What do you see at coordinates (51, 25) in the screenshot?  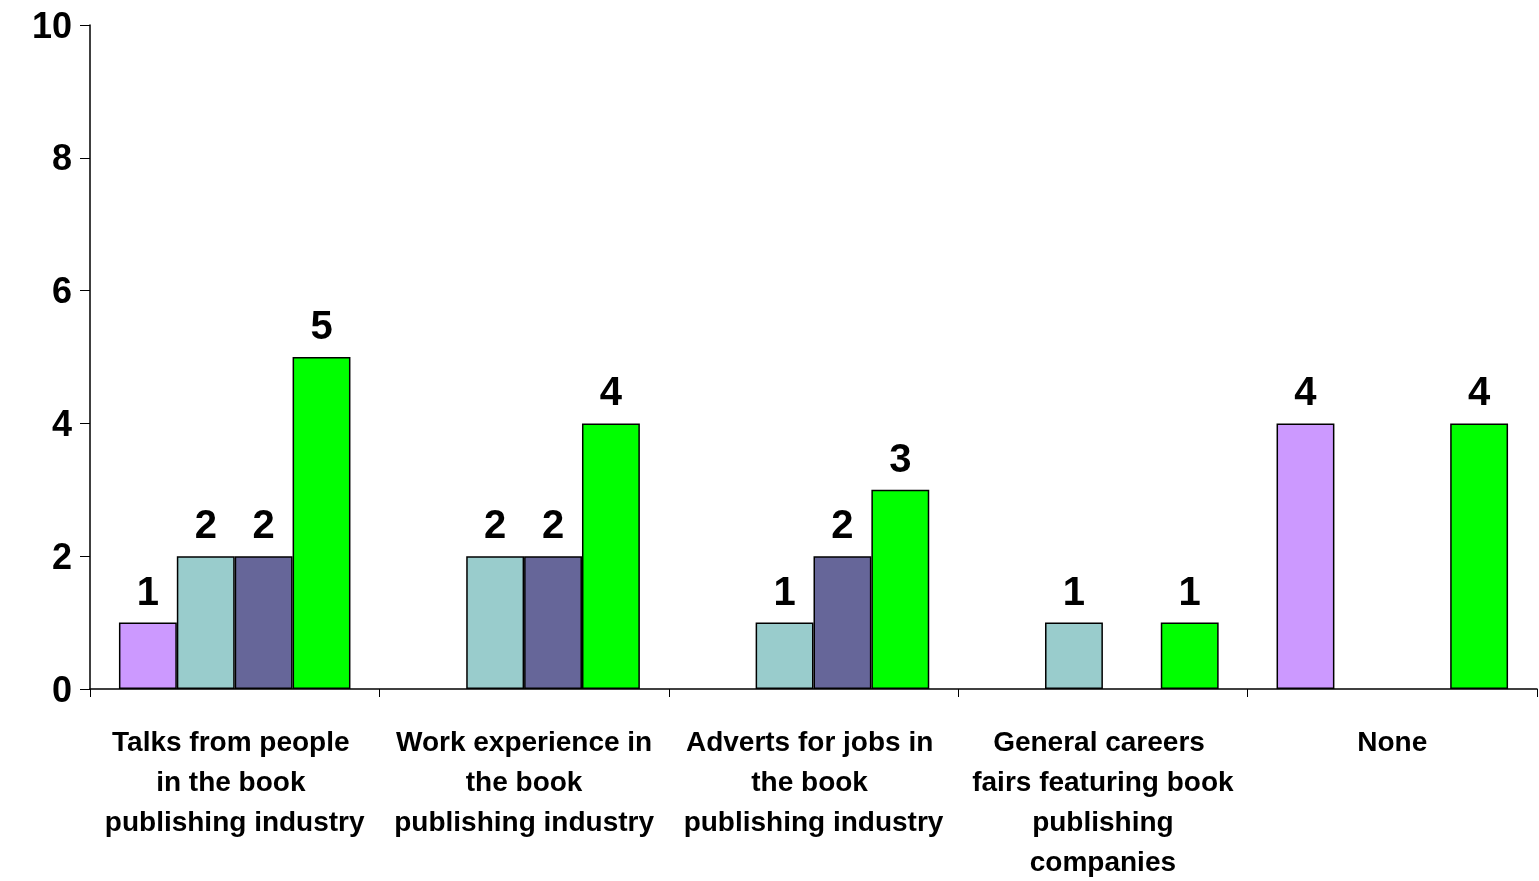 I see `y-tick-label: 10` at bounding box center [51, 25].